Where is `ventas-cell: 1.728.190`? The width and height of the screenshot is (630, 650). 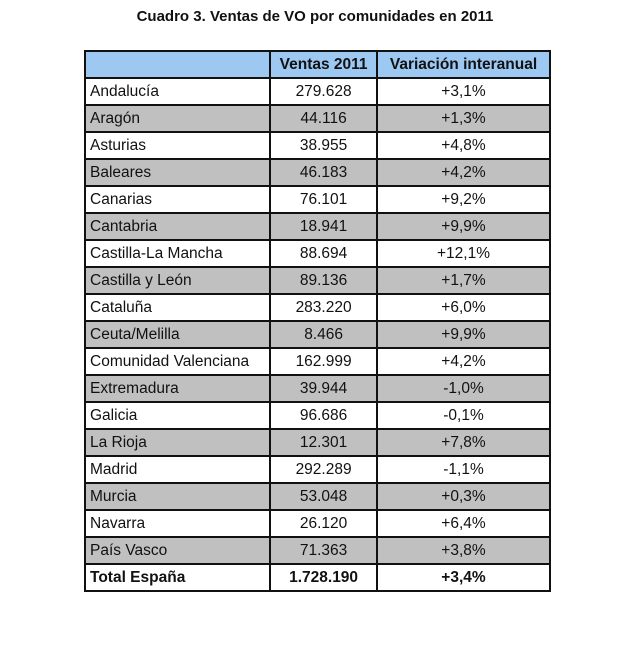
ventas-cell: 1.728.190 is located at coordinates (323, 577).